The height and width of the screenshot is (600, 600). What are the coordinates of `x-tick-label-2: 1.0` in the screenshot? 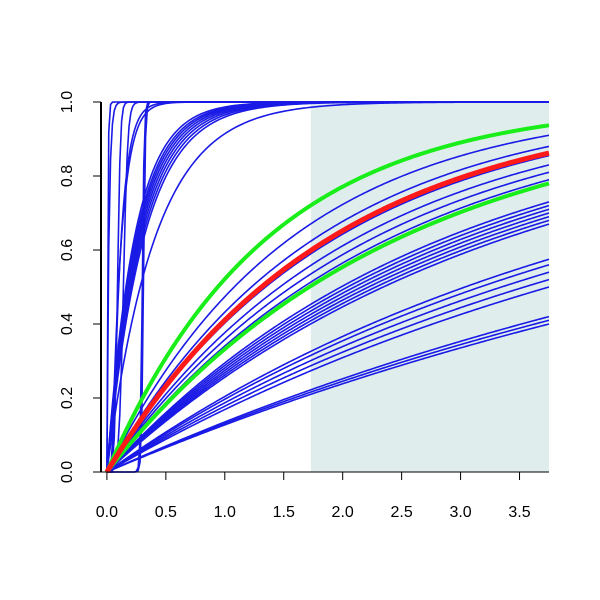 It's located at (225, 512).